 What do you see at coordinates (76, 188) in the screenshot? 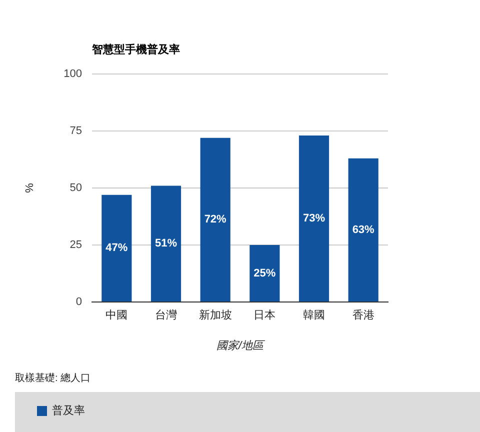
I see `y-tick-label: 50` at bounding box center [76, 188].